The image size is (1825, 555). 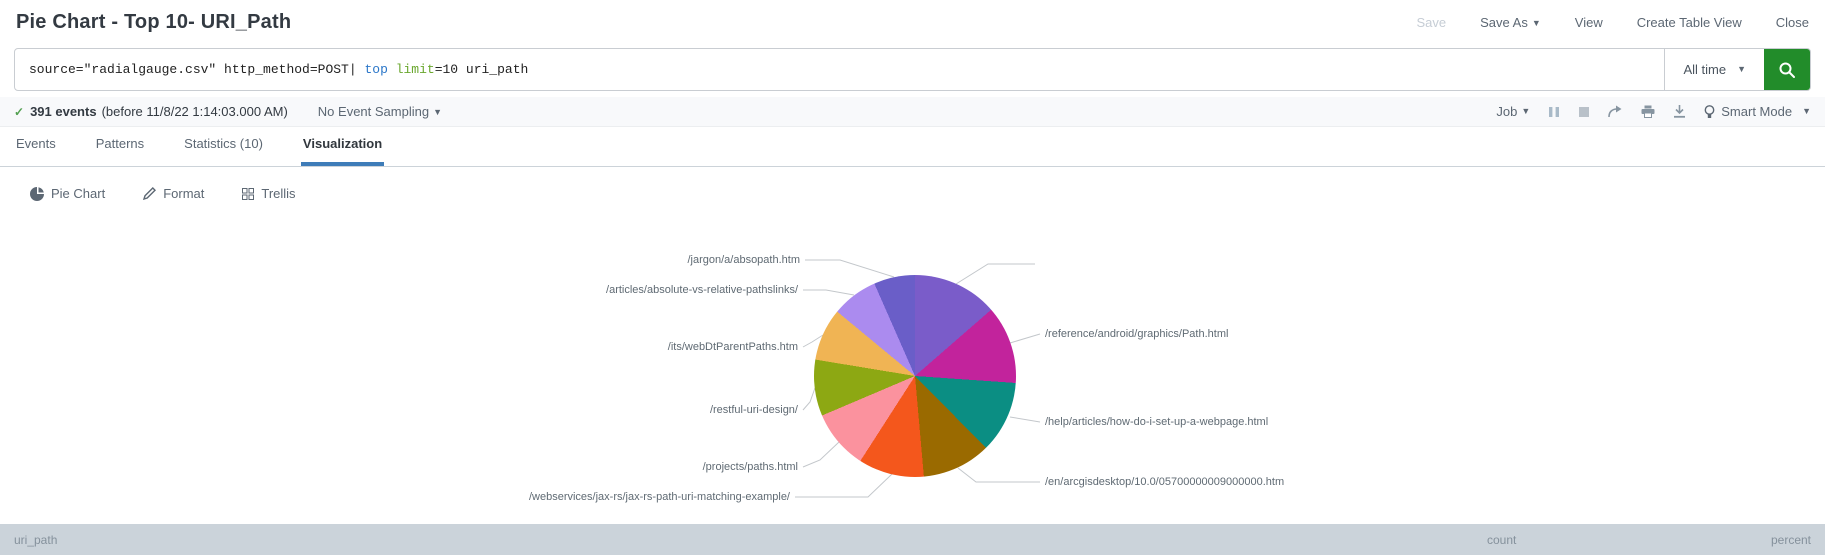 I want to click on query-command-token: top, so click(x=376, y=69).